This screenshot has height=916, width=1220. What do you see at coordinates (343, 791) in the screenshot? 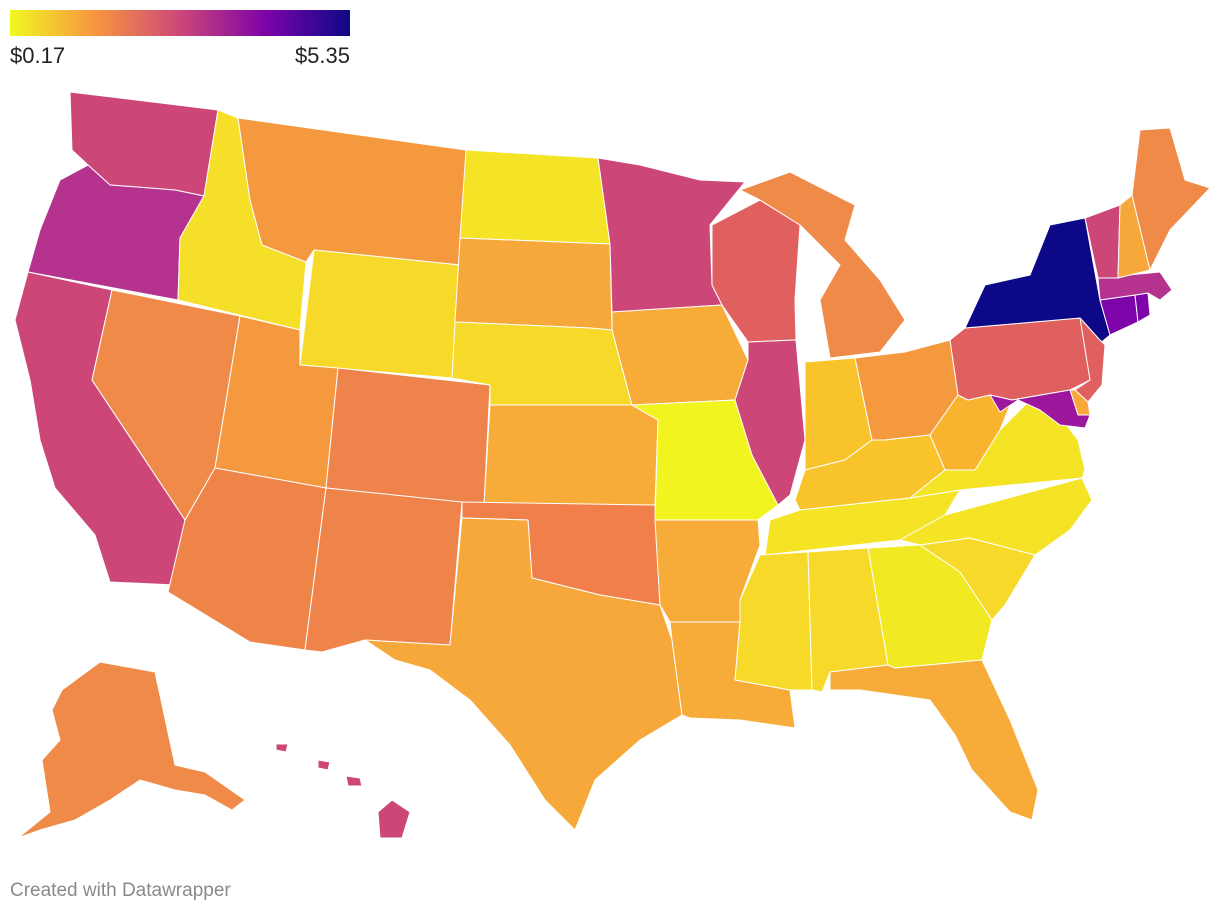
I see `state-hi` at bounding box center [343, 791].